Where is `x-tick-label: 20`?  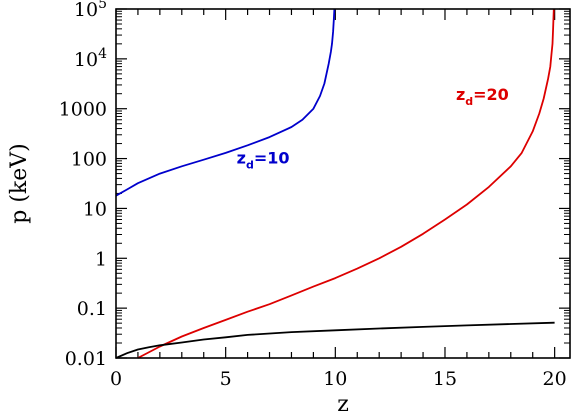 x-tick-label: 20 is located at coordinates (555, 379).